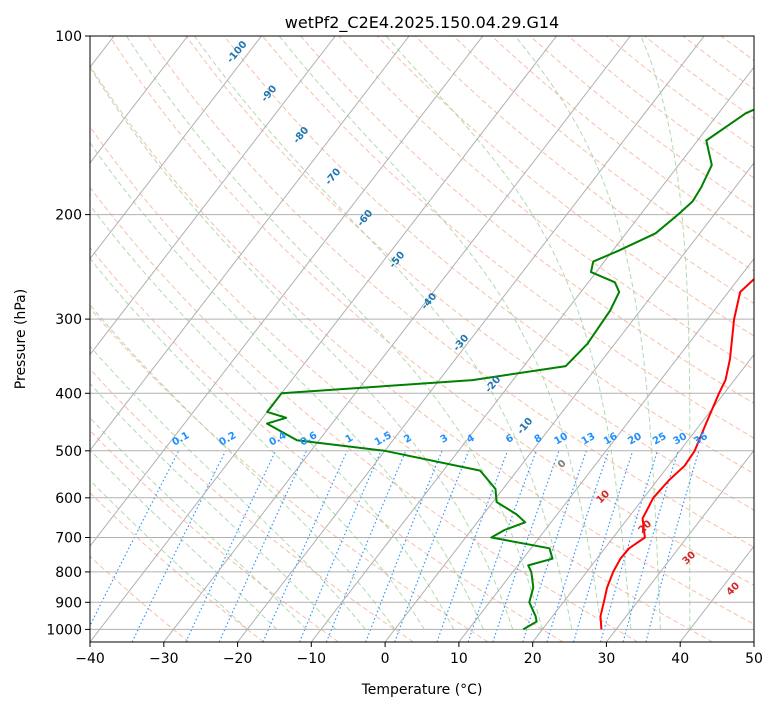 This screenshot has height=708, width=775. What do you see at coordinates (68, 573) in the screenshot?
I see `y-tick-label: 800` at bounding box center [68, 573].